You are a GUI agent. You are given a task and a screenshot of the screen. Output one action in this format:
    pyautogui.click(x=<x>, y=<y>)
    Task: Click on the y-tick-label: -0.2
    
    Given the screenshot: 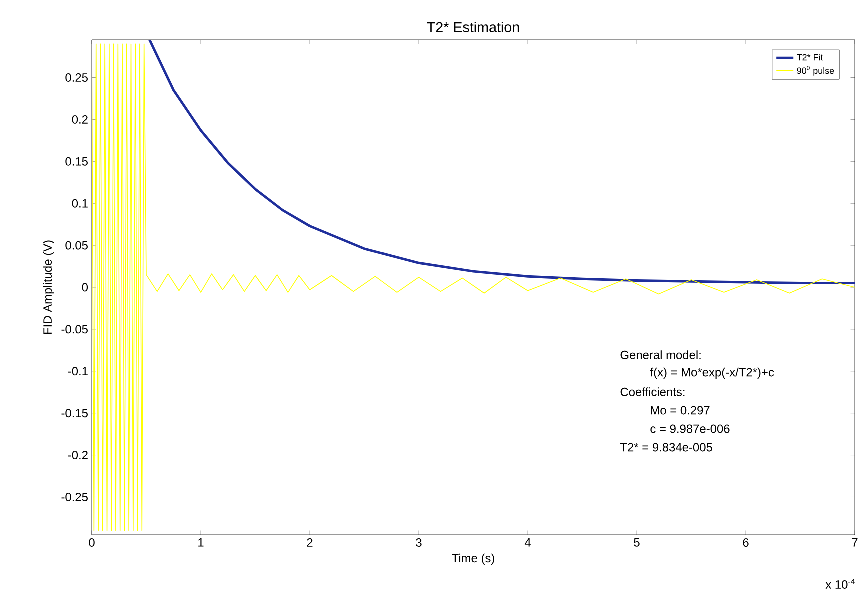 What is the action you would take?
    pyautogui.click(x=78, y=455)
    